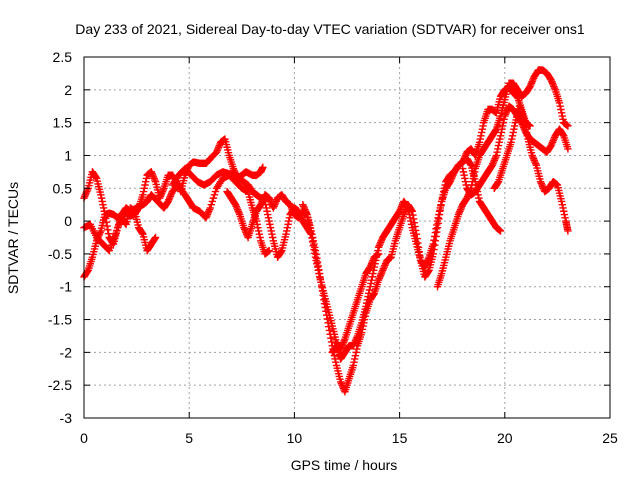  What do you see at coordinates (610, 438) in the screenshot?
I see `x-tick-label: 25` at bounding box center [610, 438].